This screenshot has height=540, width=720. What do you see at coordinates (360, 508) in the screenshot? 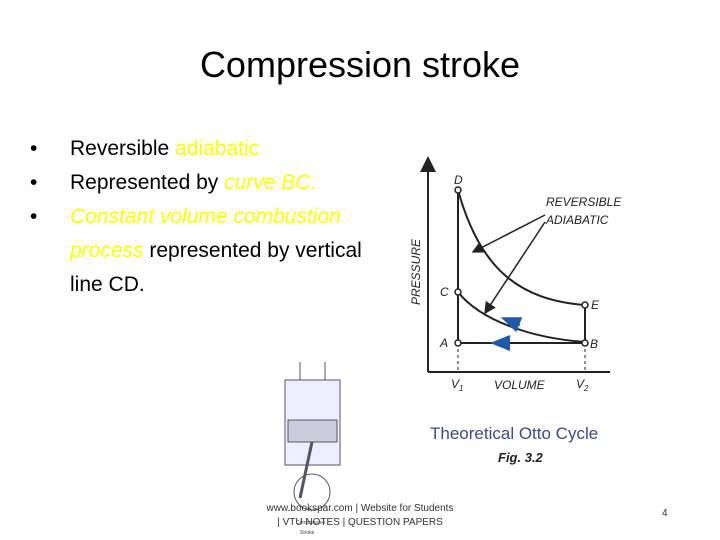
I see `footer-line: www.bookspar.com | Website for Students` at bounding box center [360, 508].